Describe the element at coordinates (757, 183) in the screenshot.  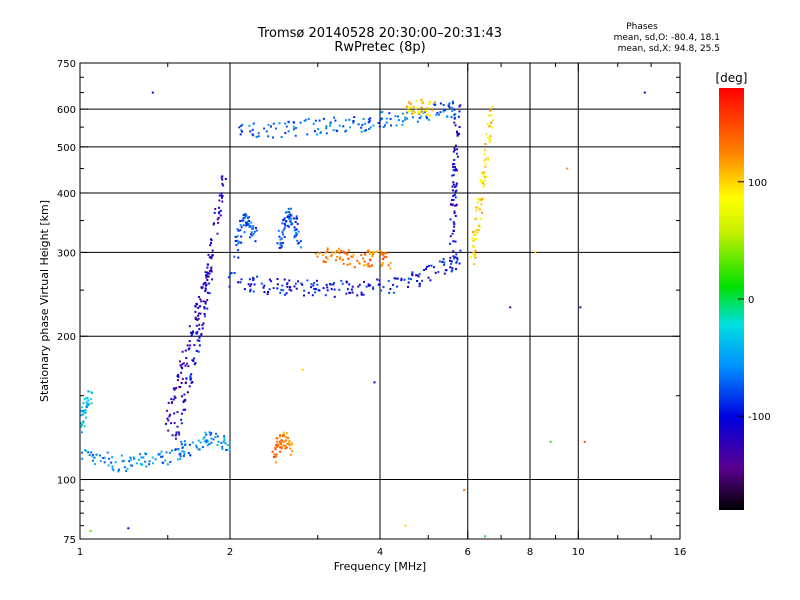
I see `colorbar-tick-label: 100` at that location.